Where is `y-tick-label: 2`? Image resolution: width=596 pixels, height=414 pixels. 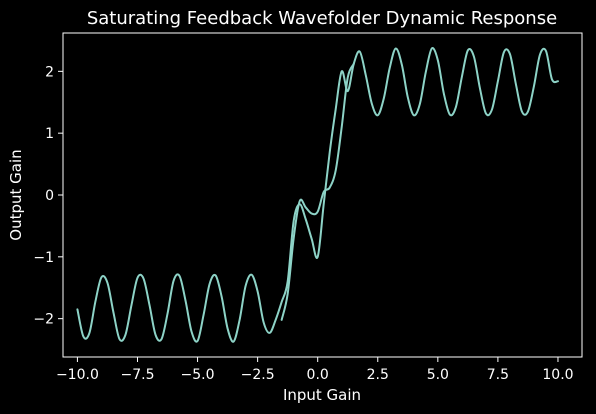
y-tick-label: 2 is located at coordinates (49, 72).